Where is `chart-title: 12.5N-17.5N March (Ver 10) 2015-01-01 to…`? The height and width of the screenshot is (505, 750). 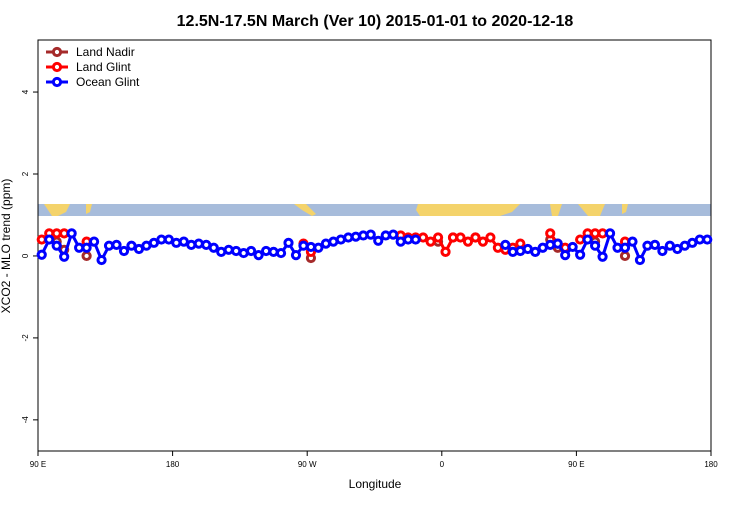
chart-title: 12.5N-17.5N March (Ver 10) 2015-01-01 to… is located at coordinates (375, 21).